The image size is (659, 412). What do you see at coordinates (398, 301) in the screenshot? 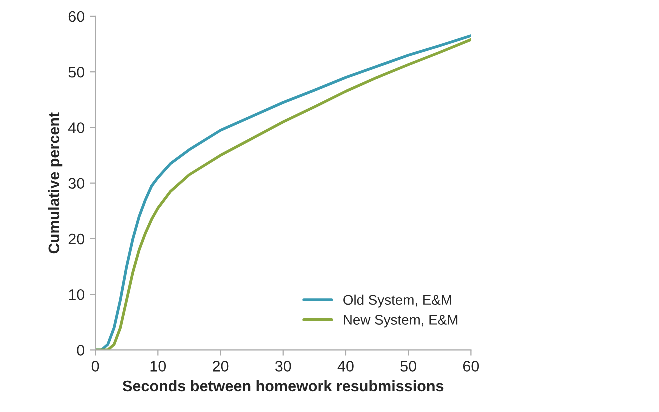
I see `legend-label: Old System, E&M` at bounding box center [398, 301].